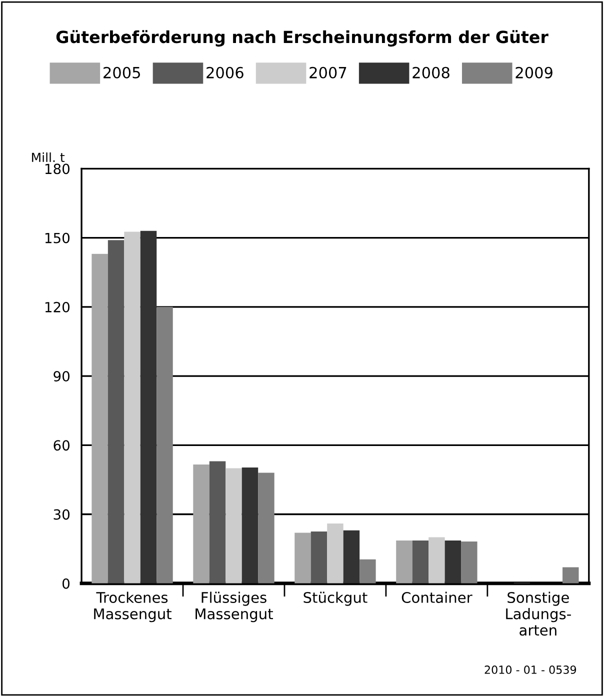  I want to click on x-tick-label: Sonstige Ladungs- arten, so click(538, 614).